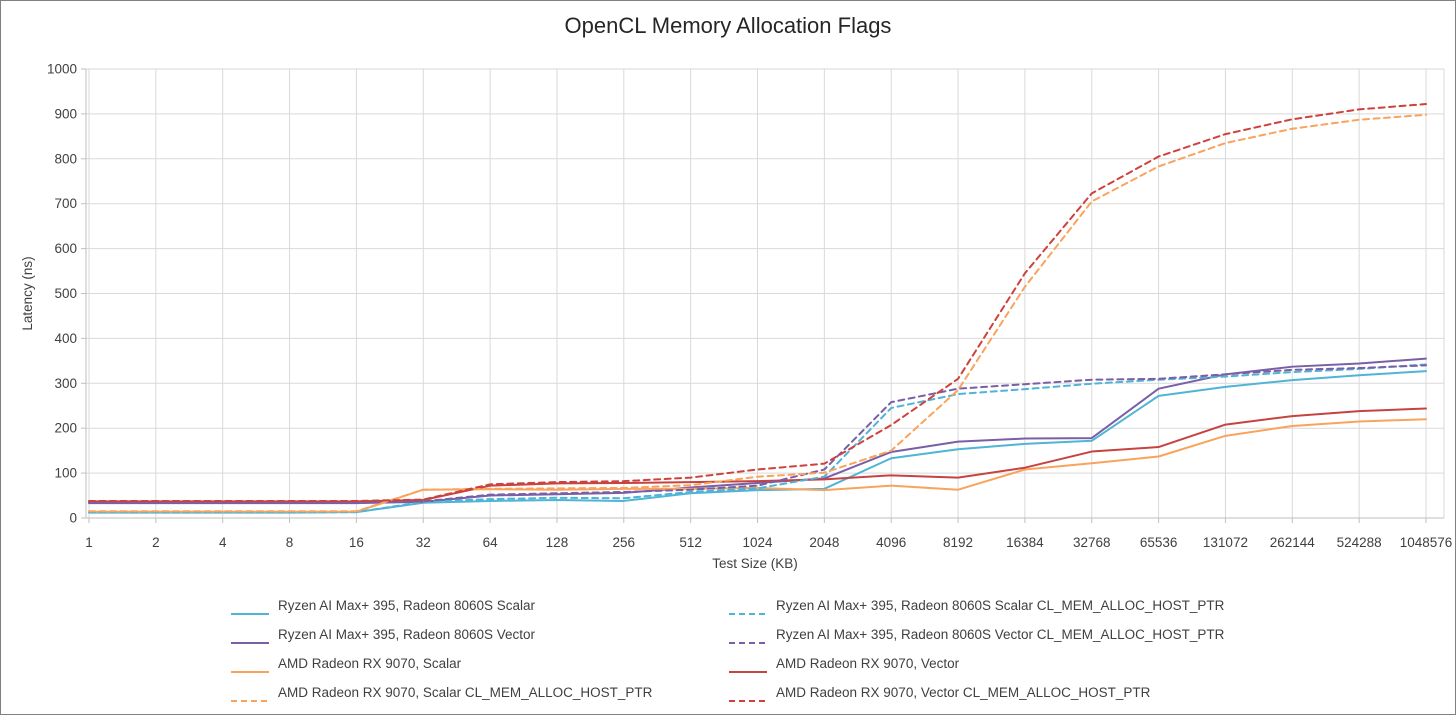 The image size is (1456, 715). Describe the element at coordinates (65, 473) in the screenshot. I see `y-tick-label: 100` at that location.